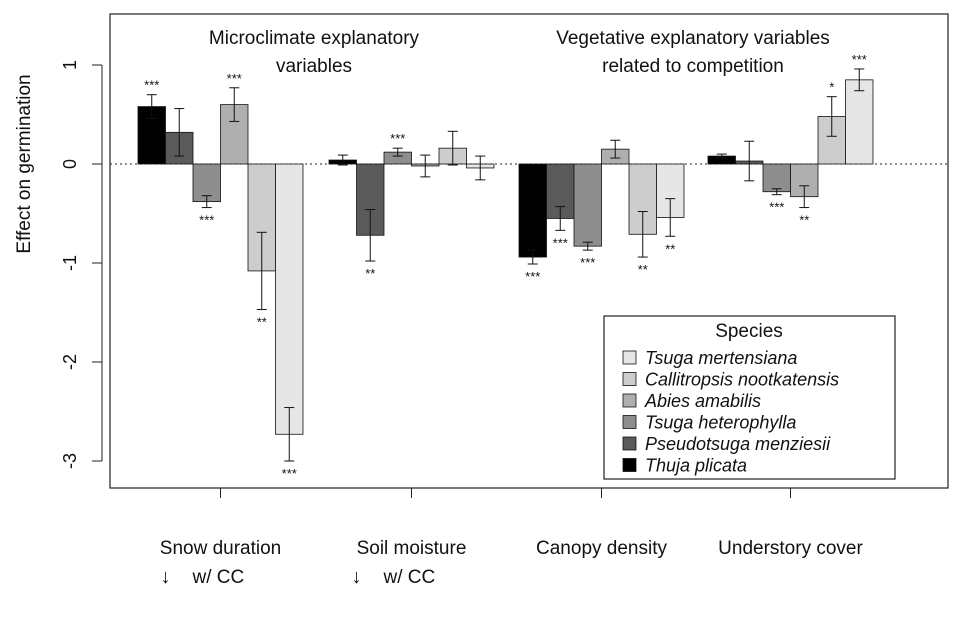 This screenshot has height=625, width=960. I want to click on legend-box, so click(749, 397).